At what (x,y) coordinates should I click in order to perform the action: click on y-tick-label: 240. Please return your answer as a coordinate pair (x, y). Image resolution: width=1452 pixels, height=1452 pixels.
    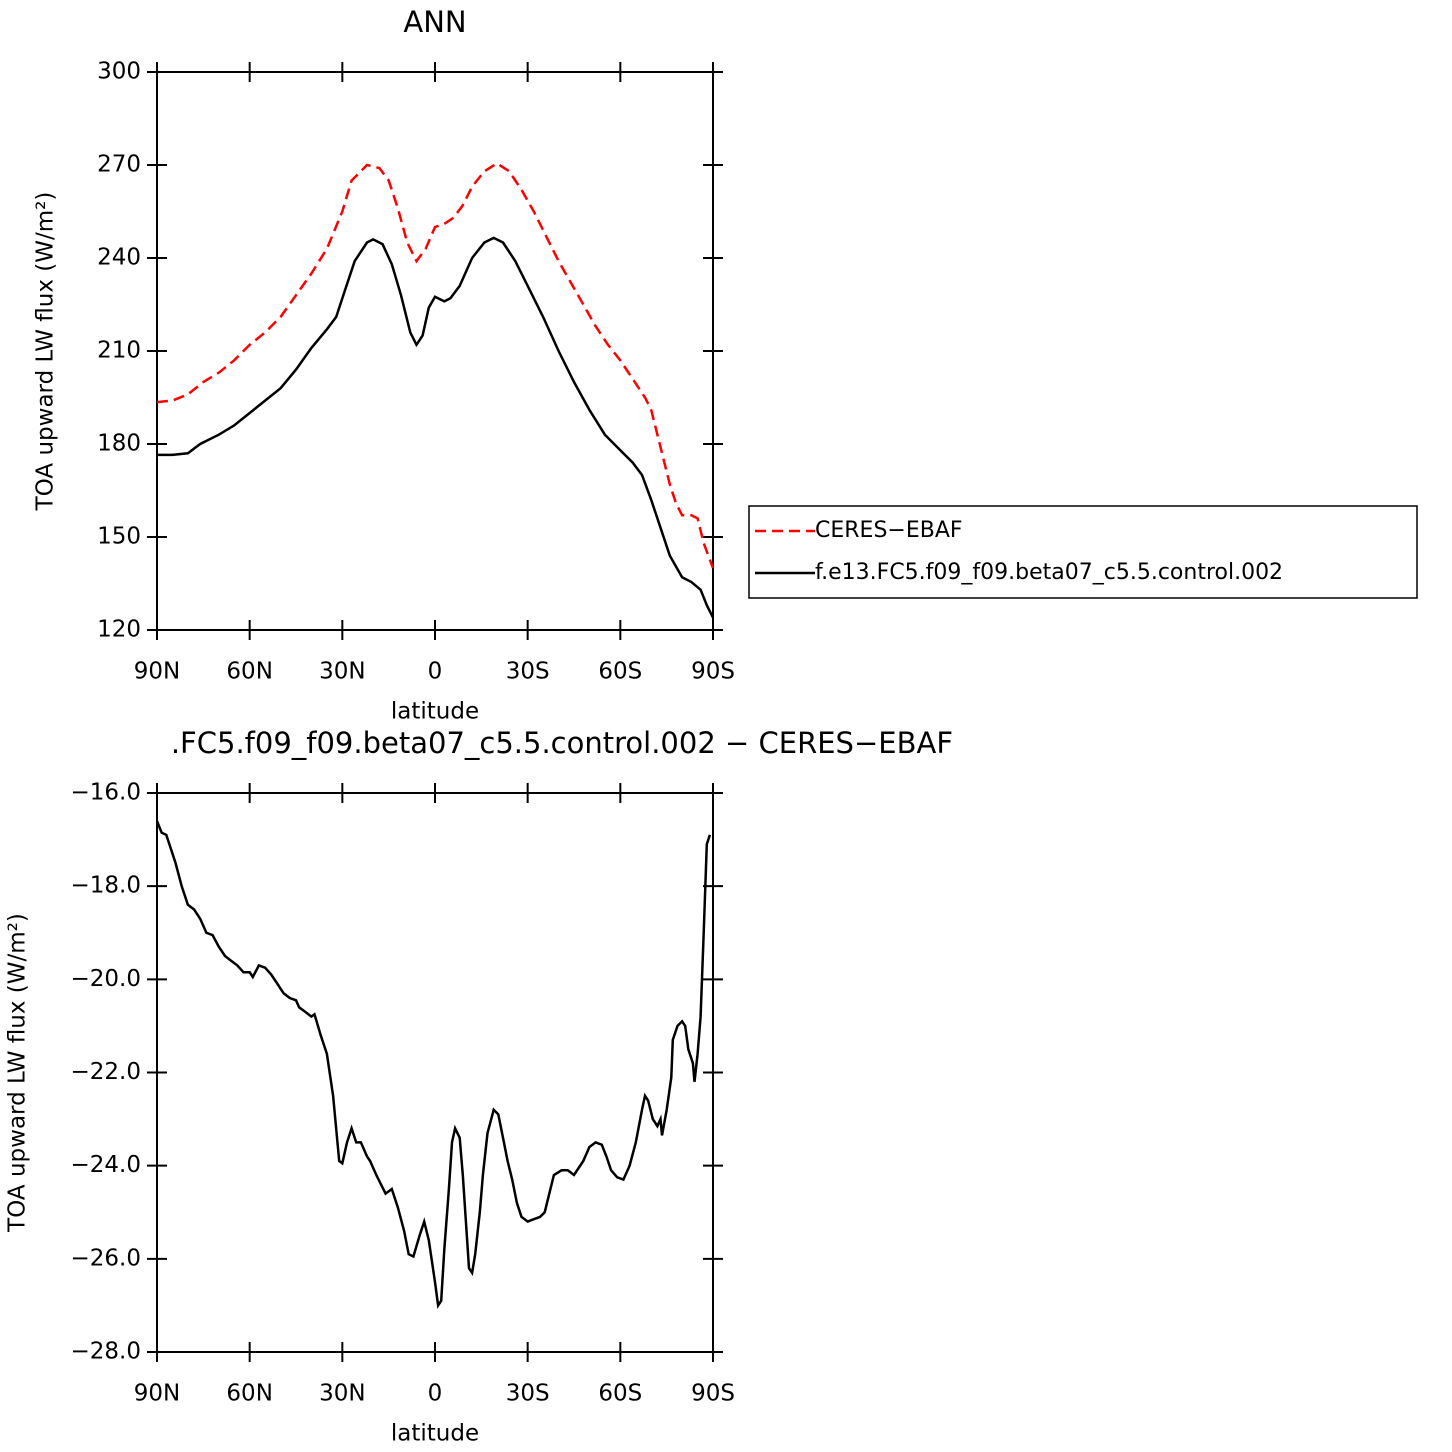
    Looking at the image, I should click on (119, 258).